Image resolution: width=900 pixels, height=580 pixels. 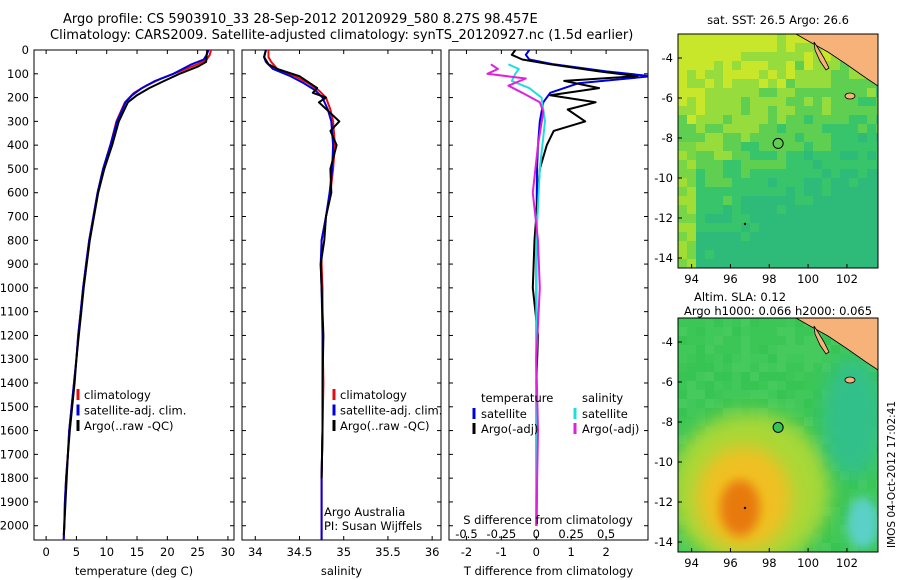 I want to click on x-tick-label-secondary: 0.25, so click(x=571, y=534).